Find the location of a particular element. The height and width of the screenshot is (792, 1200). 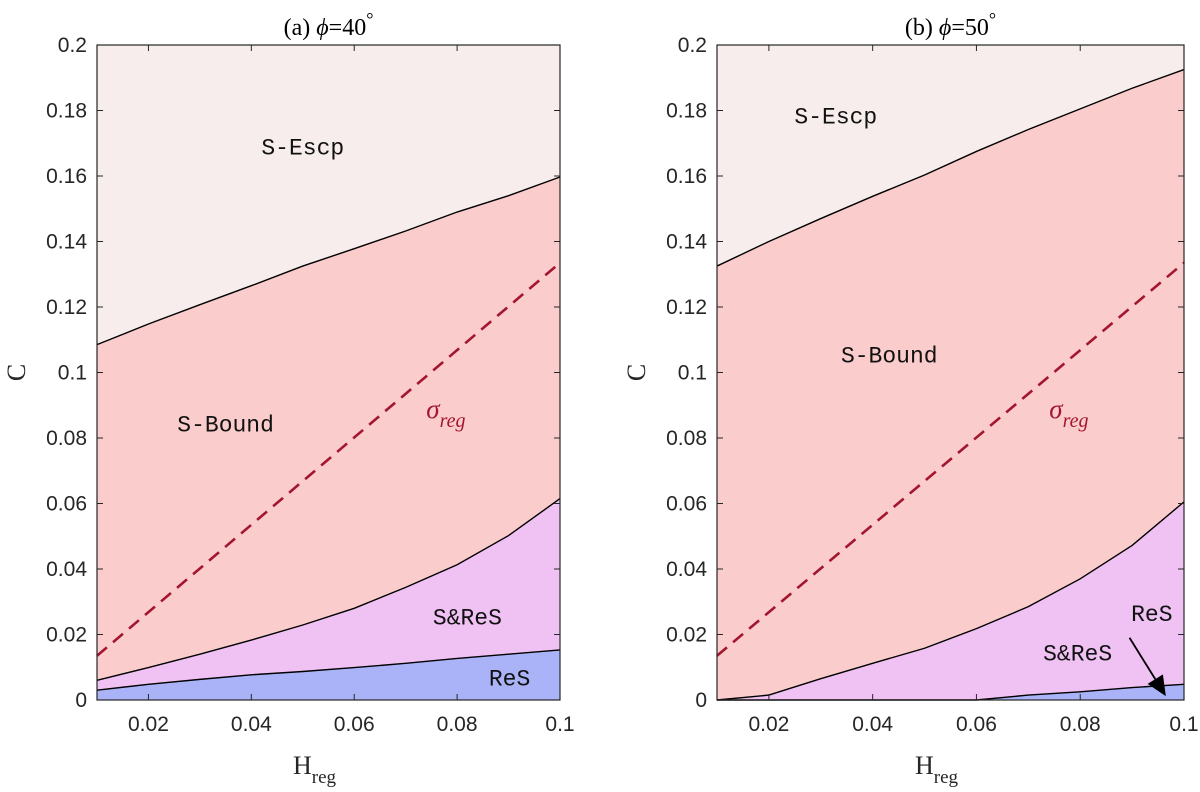

chart-title: (b) ϕ=50° is located at coordinates (950, 25).